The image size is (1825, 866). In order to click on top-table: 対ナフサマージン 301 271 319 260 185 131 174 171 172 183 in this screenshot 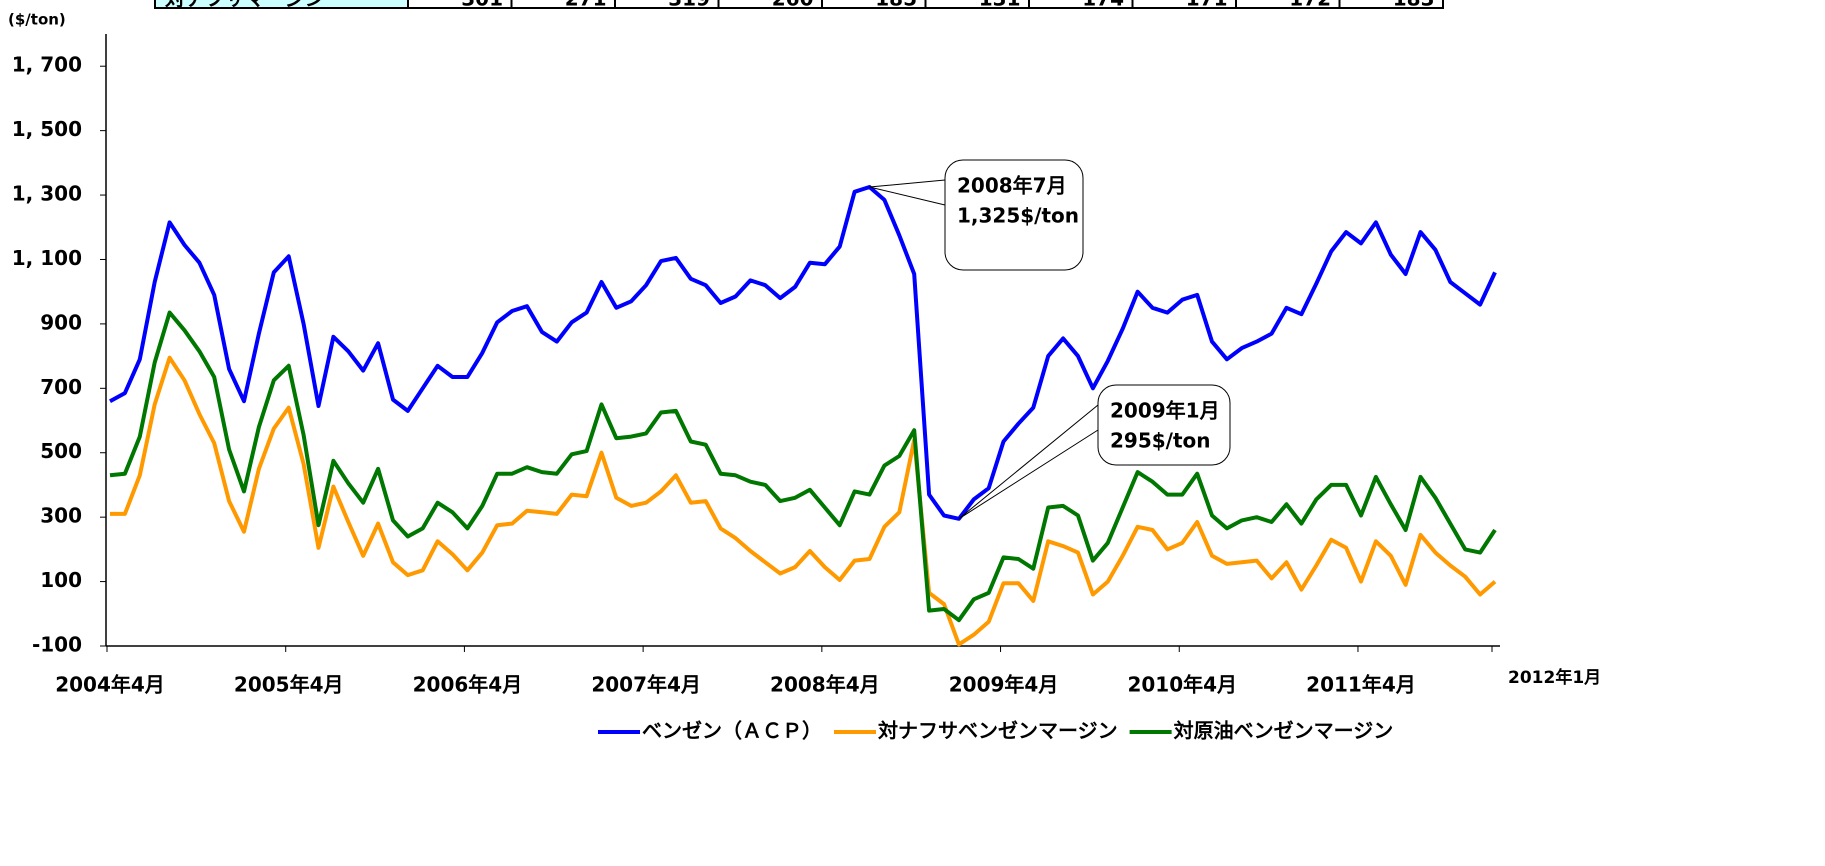, I will do `click(799, 5)`.